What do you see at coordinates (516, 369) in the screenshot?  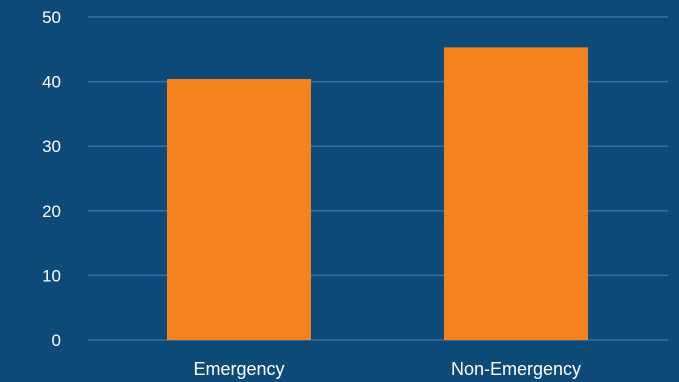 I see `x-category-label: Non-Emergency` at bounding box center [516, 369].